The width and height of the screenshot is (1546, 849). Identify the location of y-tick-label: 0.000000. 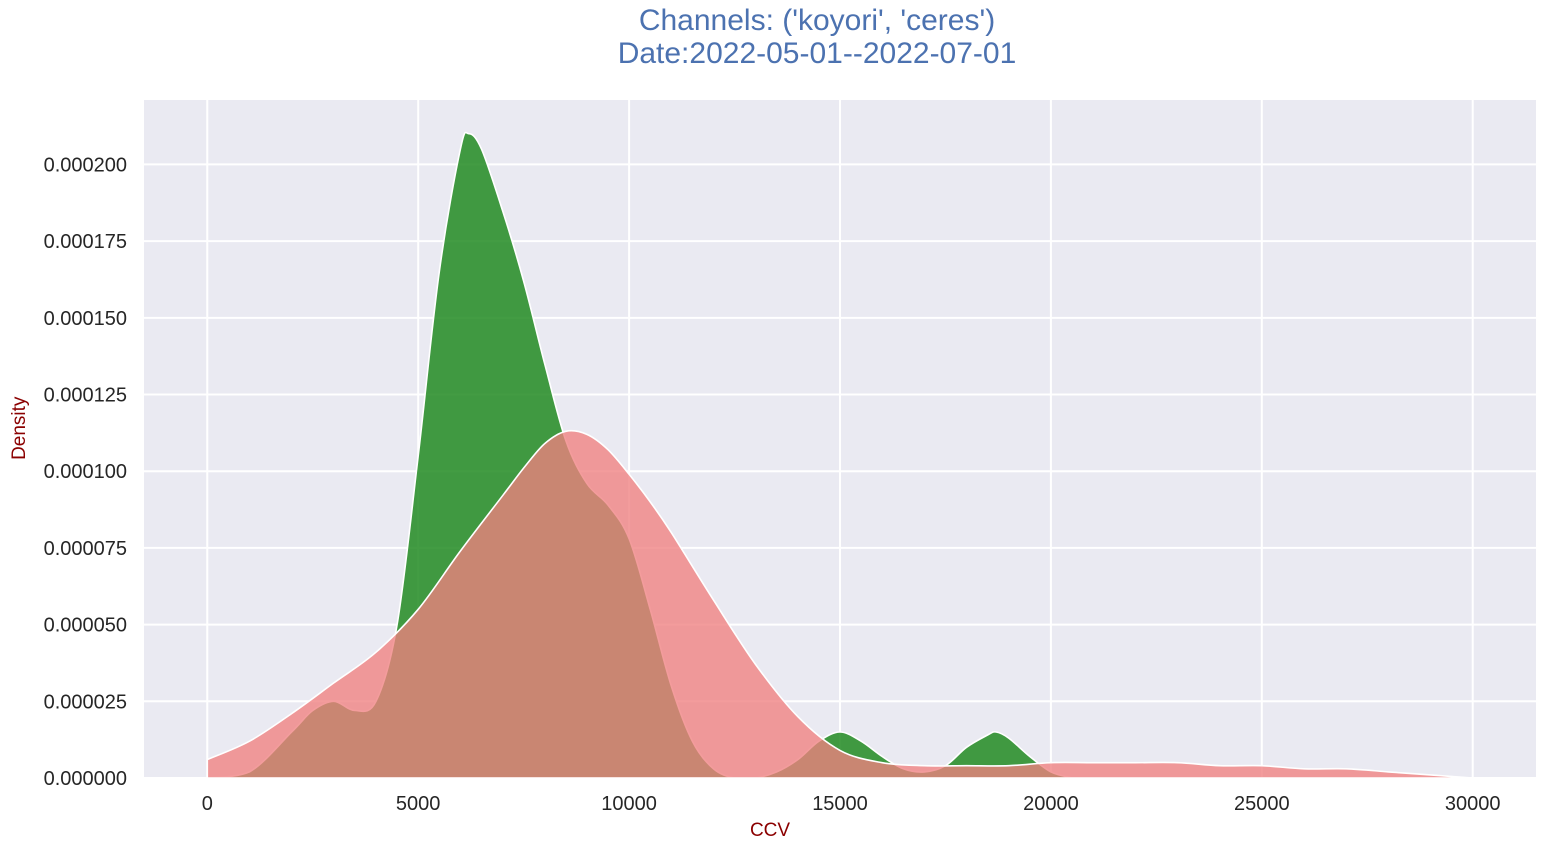
(85, 779).